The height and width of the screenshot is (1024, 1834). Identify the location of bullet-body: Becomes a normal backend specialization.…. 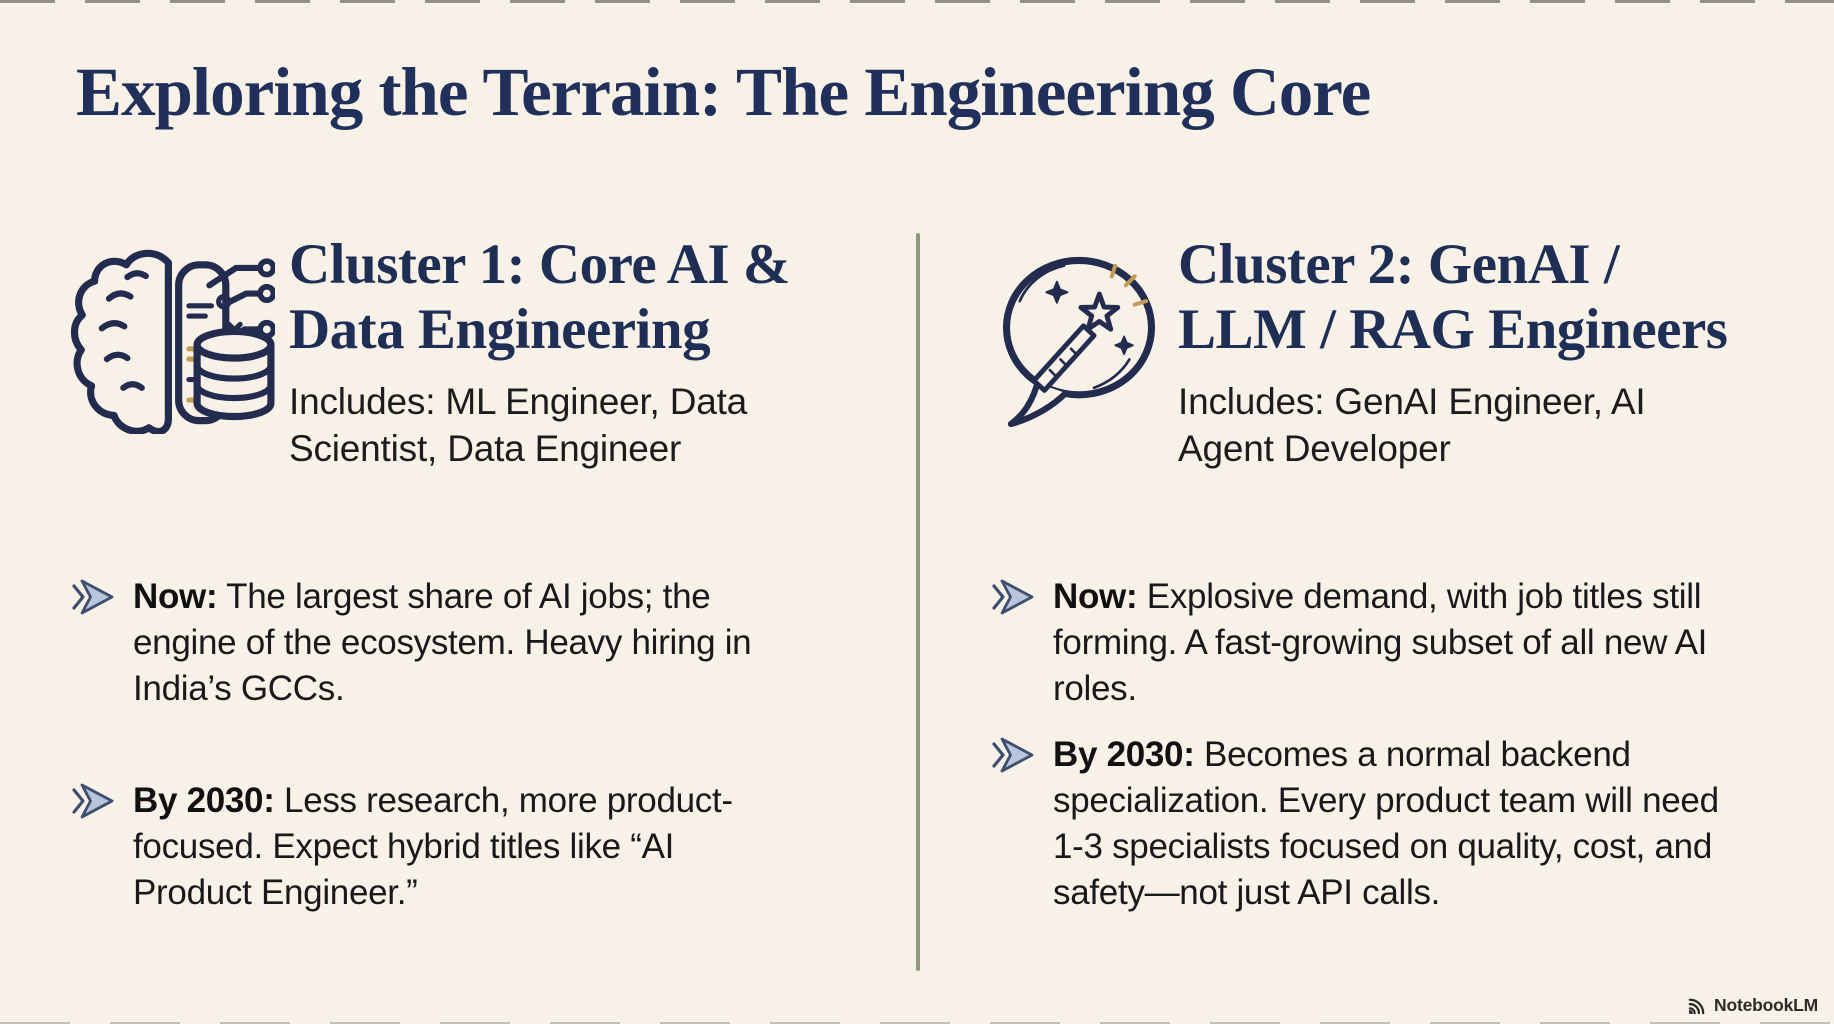
(1386, 823).